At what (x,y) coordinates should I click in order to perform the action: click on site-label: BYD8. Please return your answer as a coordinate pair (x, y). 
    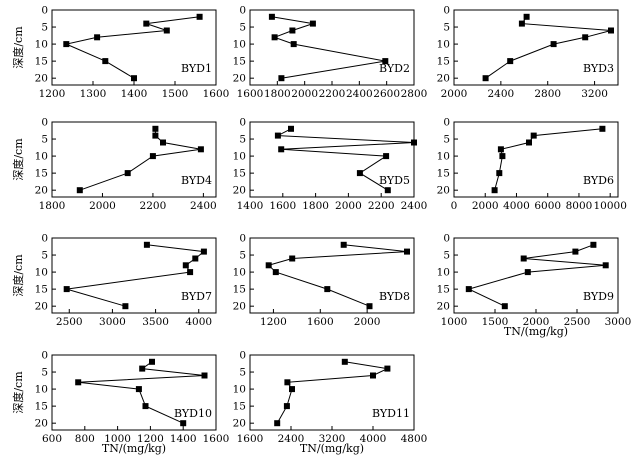
    Looking at the image, I should click on (394, 296).